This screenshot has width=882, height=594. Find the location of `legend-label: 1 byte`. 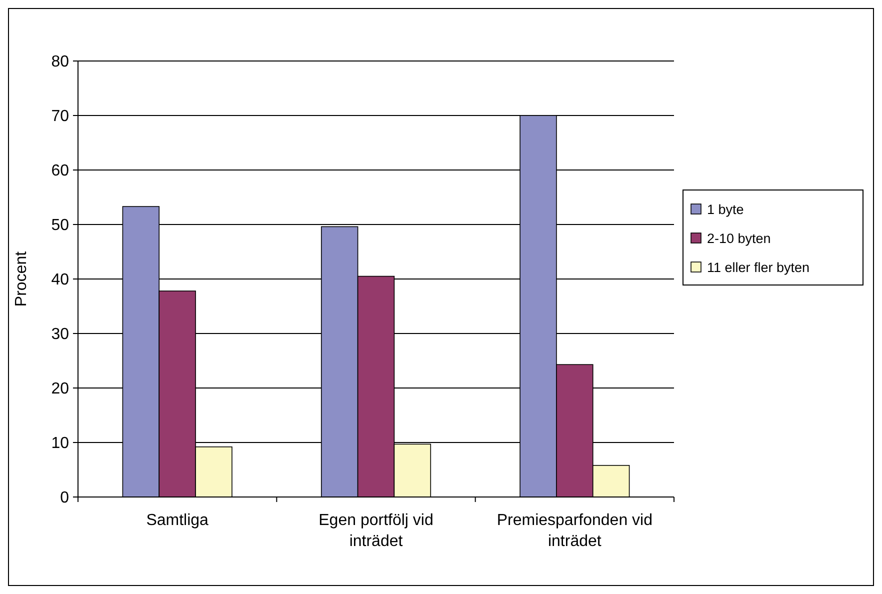

legend-label: 1 byte is located at coordinates (725, 209).